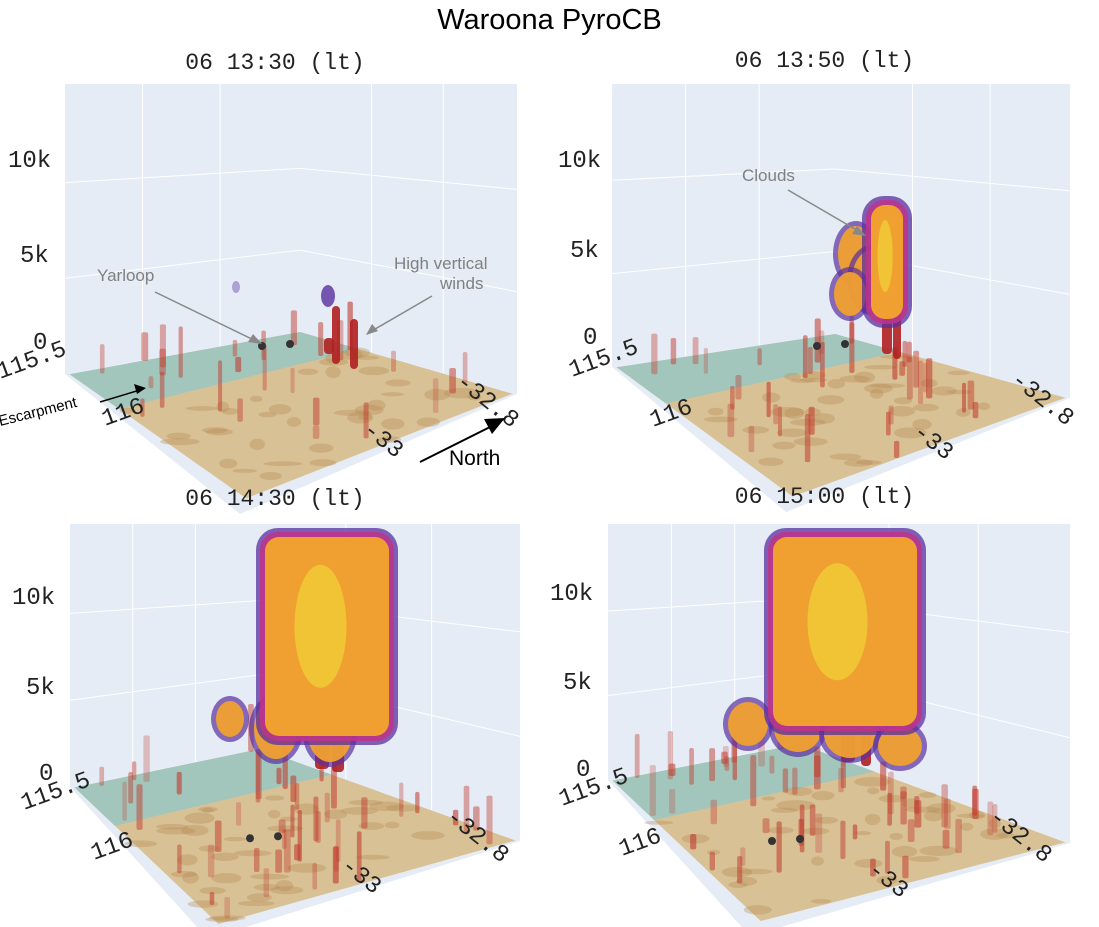 The image size is (1099, 927). Describe the element at coordinates (494, 426) in the screenshot. I see `north-arrowhead` at that location.